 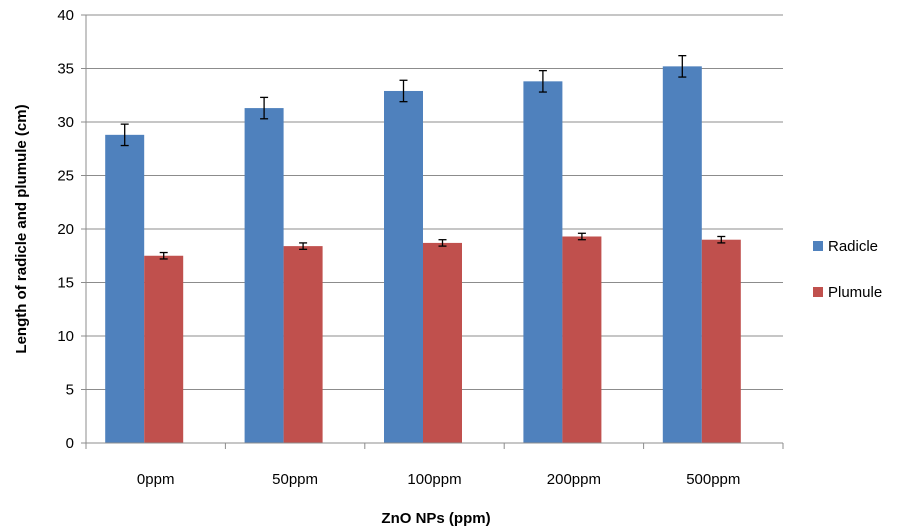 What do you see at coordinates (847, 269) in the screenshot?
I see `legend: Radicle Plumule` at bounding box center [847, 269].